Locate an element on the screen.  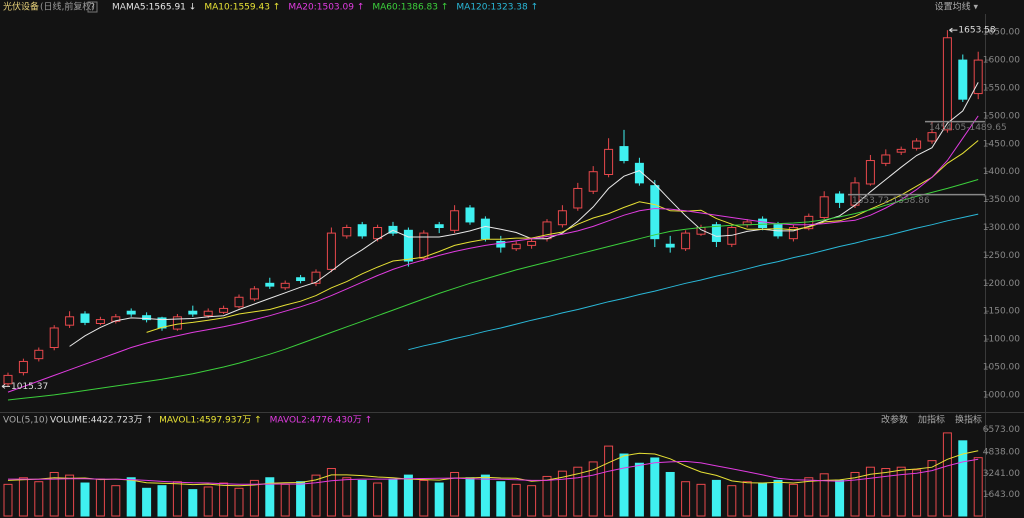
y-tick-label: 1200.00 is located at coordinates (1001, 284).